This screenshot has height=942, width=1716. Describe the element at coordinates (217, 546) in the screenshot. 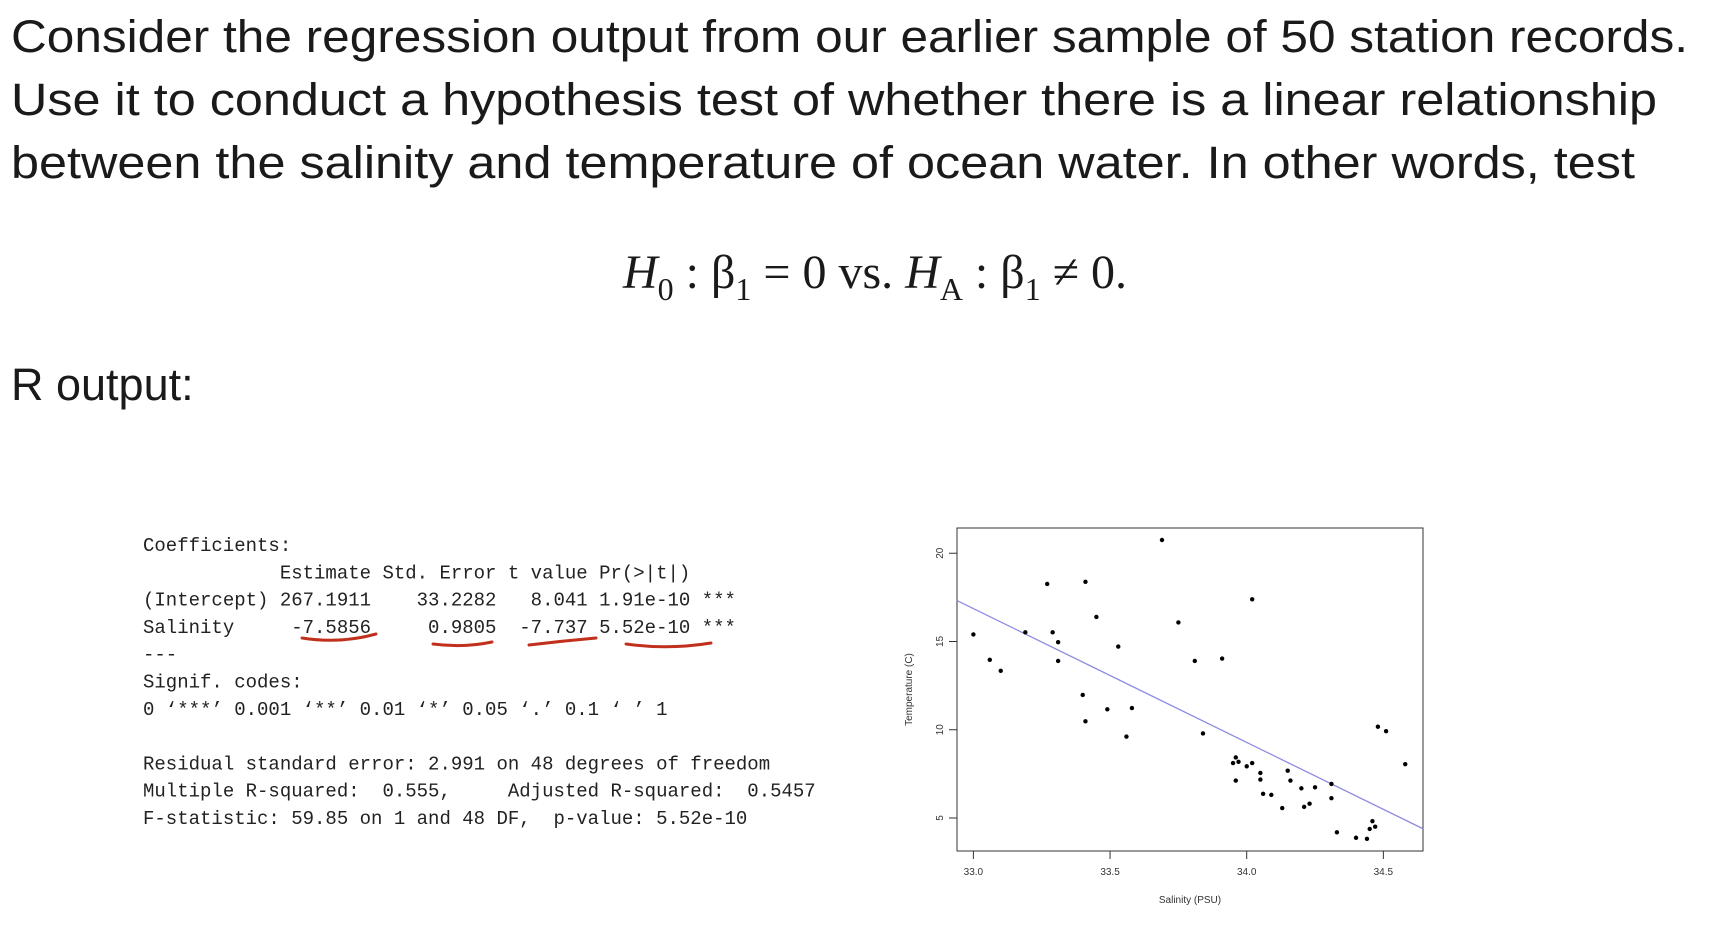

I see `r-output-line: Coefficients:` at that location.